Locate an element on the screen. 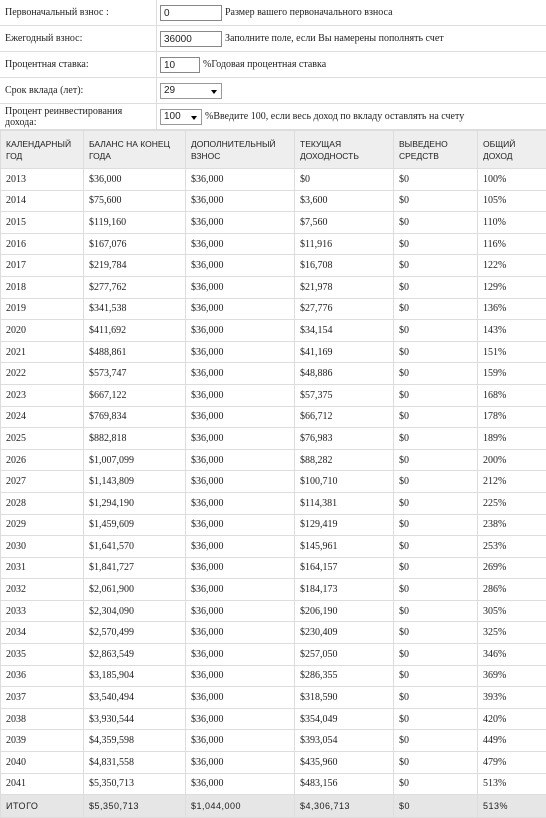 This screenshot has height=818, width=546. table-cell: $34,154 is located at coordinates (344, 330).